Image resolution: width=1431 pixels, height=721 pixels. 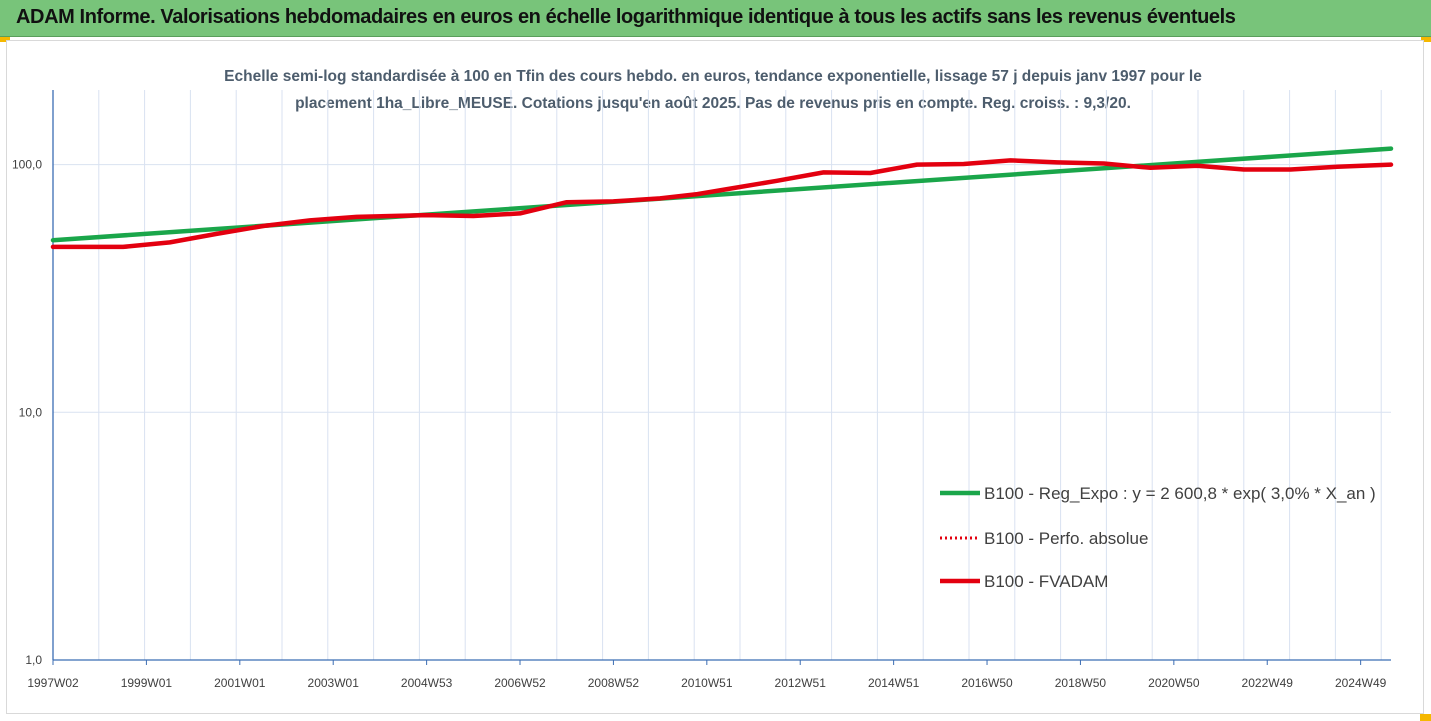 What do you see at coordinates (1081, 683) in the screenshot?
I see `x-tick-label: 2018W50` at bounding box center [1081, 683].